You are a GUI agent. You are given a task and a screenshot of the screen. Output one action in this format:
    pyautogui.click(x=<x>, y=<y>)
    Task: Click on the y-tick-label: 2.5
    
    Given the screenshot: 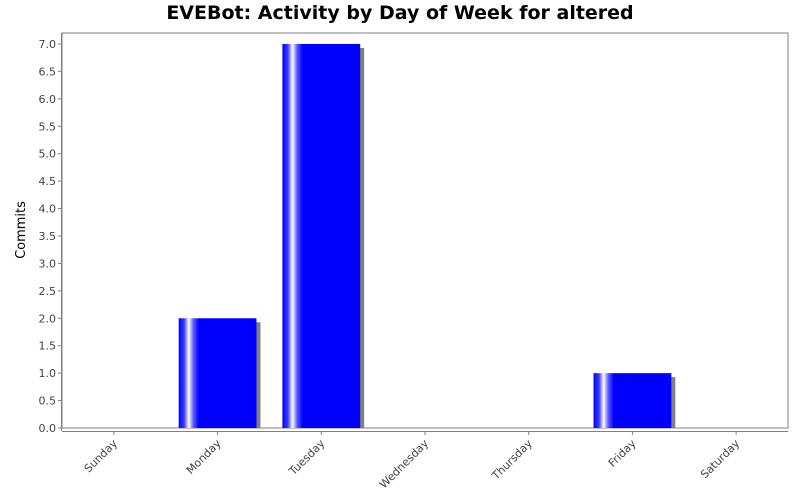 What is the action you would take?
    pyautogui.click(x=48, y=291)
    